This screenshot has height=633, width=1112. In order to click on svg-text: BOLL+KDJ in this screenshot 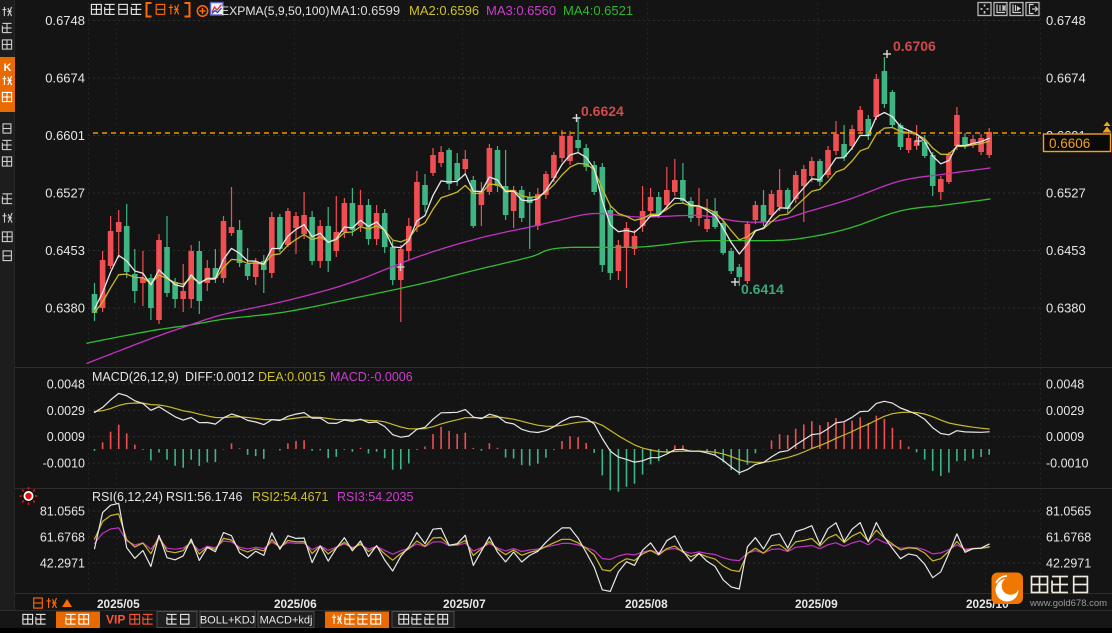, I will do `click(227, 621)`.